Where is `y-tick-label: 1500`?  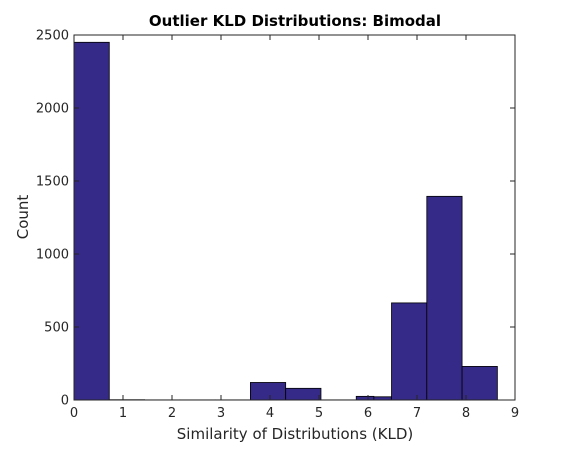
y-tick-label: 1500 is located at coordinates (52, 182).